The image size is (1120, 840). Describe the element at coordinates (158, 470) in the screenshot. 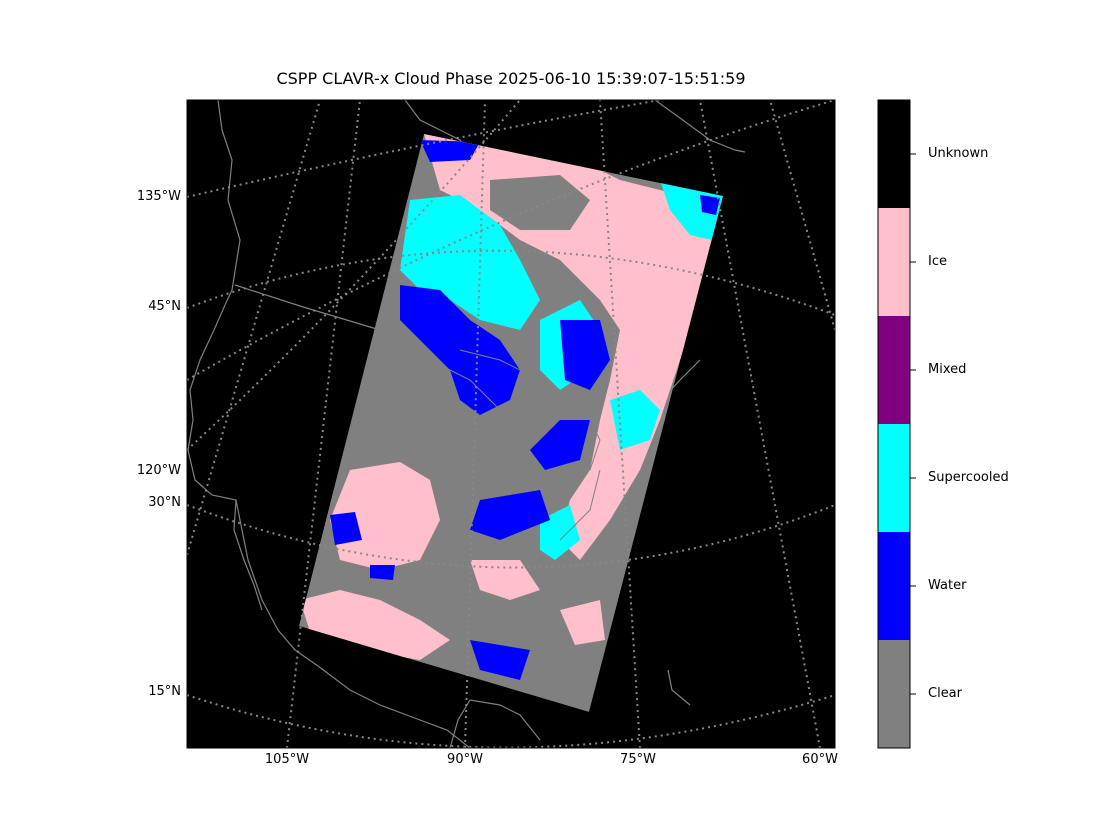

I see `lat-label-120w: 120°W` at that location.